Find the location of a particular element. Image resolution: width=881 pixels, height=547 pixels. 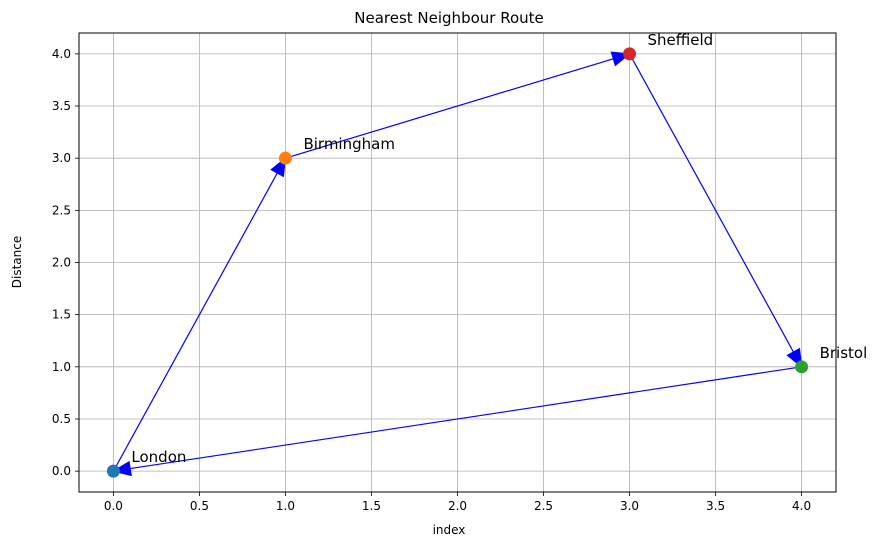

y-tick-label: 3.0 is located at coordinates (61, 158).